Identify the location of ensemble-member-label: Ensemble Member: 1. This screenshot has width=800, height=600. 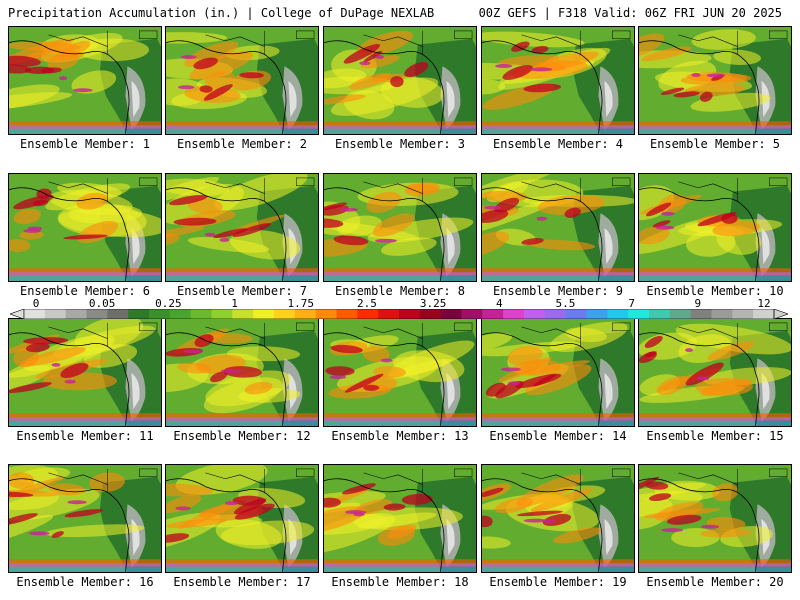
(85, 144).